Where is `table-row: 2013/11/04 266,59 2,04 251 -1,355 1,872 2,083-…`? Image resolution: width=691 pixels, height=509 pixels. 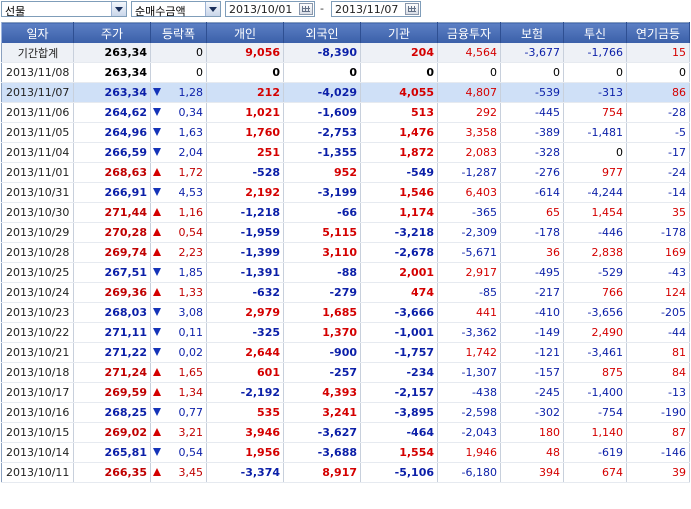
table-row: 2013/11/04 266,59 2,04 251 -1,355 1,872 2,083-… is located at coordinates (345, 152).